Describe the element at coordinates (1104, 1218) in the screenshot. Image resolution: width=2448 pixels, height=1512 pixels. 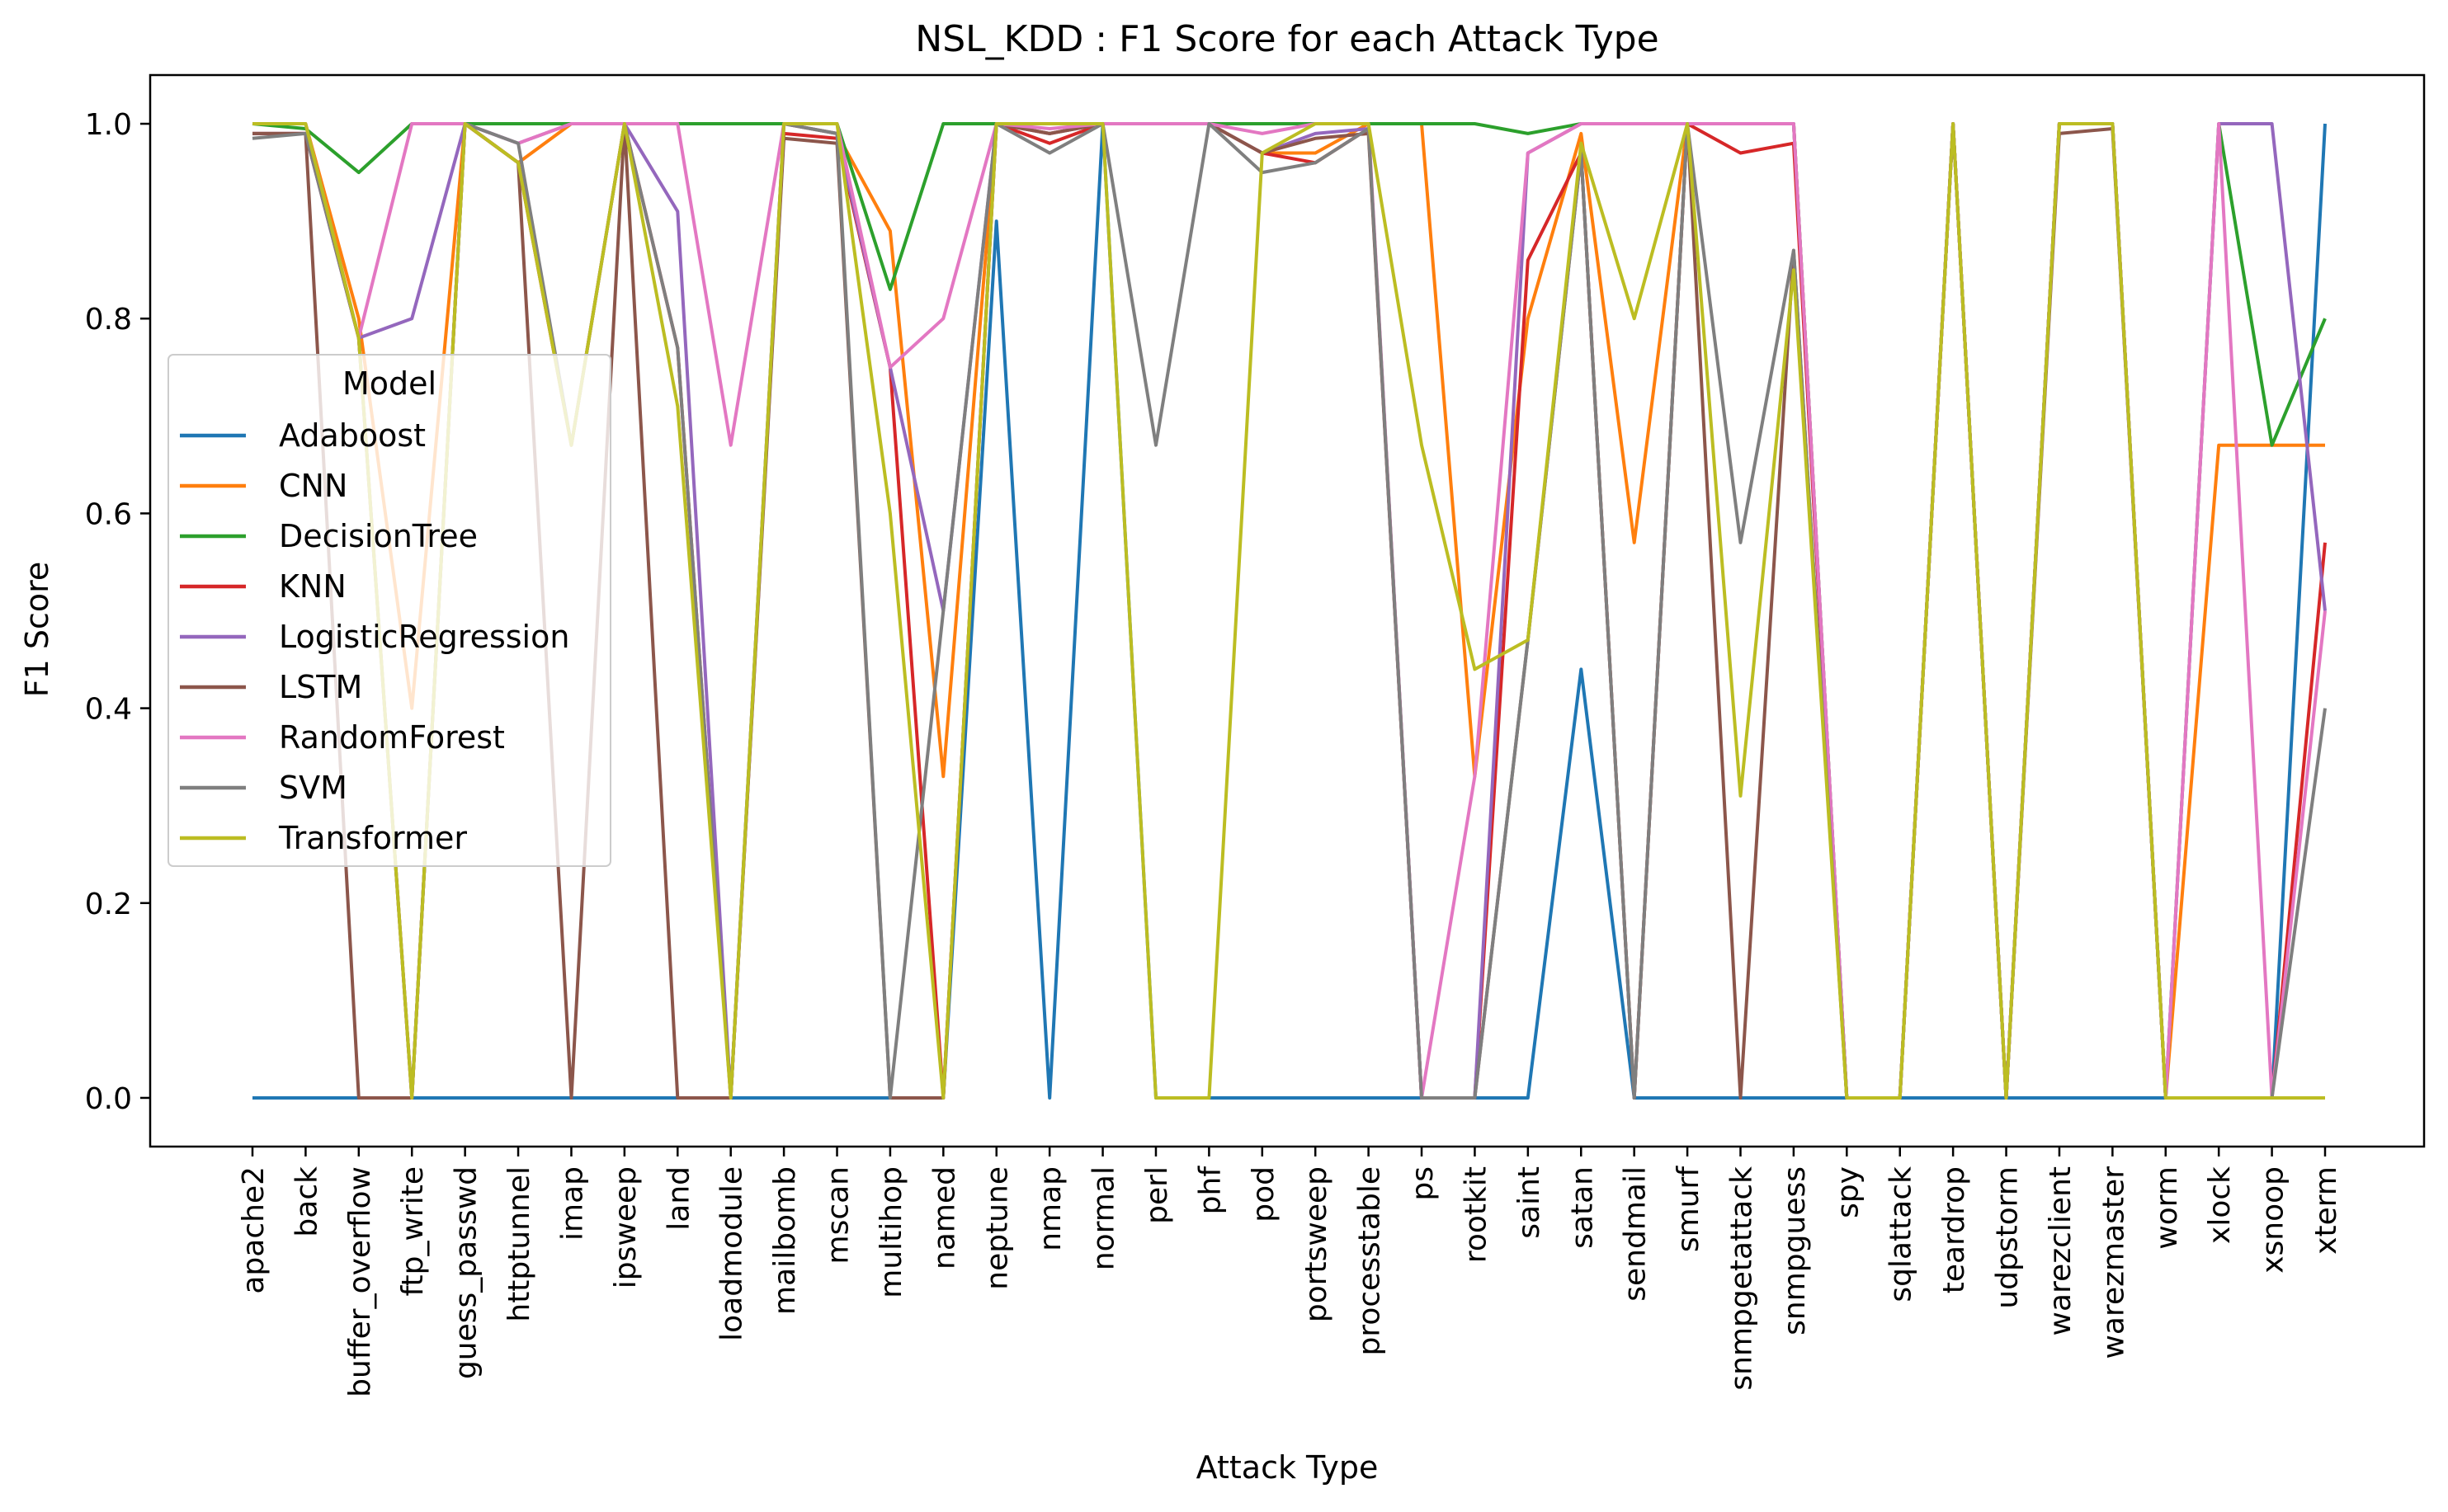
I see `x-tick-label: normal` at that location.